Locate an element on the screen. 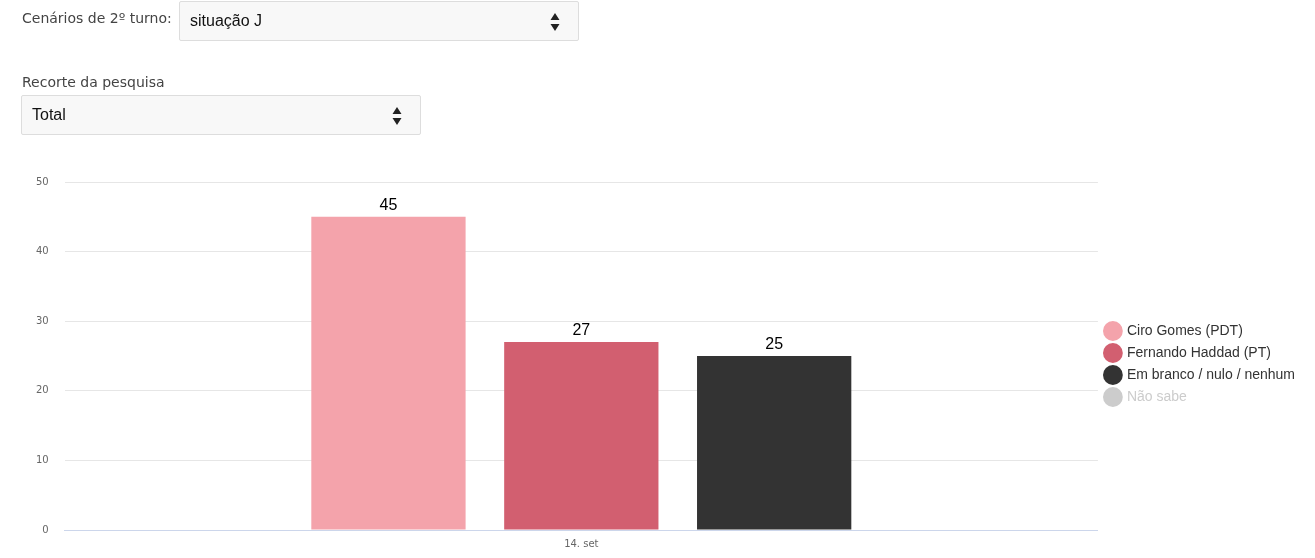 The image size is (1315, 558). y-tick-label: 30 is located at coordinates (42, 320).